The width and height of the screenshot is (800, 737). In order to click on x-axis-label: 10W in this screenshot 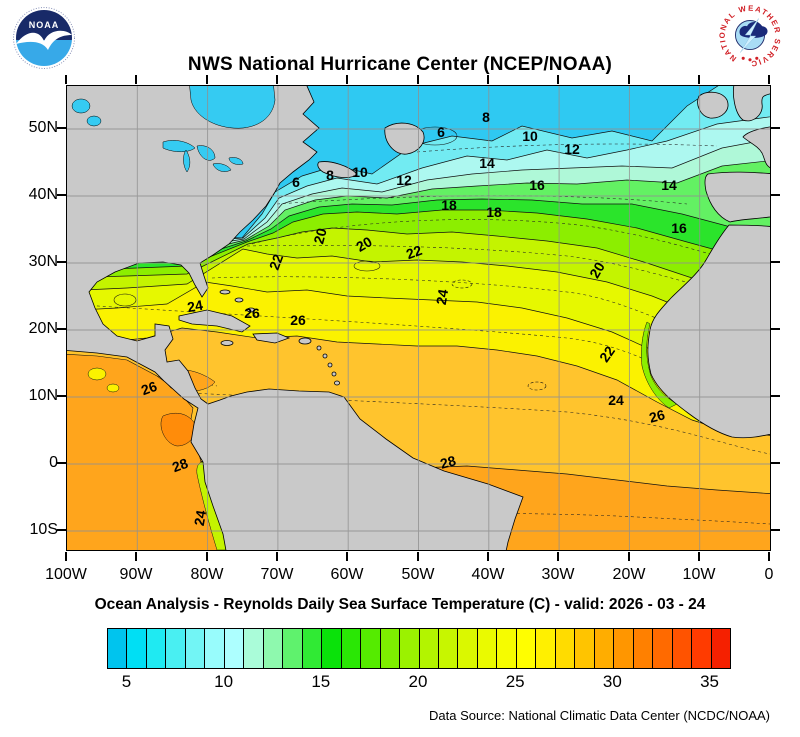, I will do `click(699, 574)`.